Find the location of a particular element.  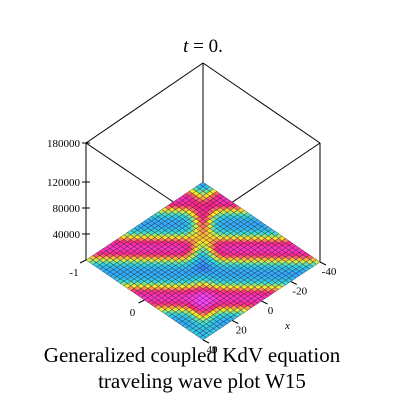

x-axis-label: x is located at coordinates (287, 326).